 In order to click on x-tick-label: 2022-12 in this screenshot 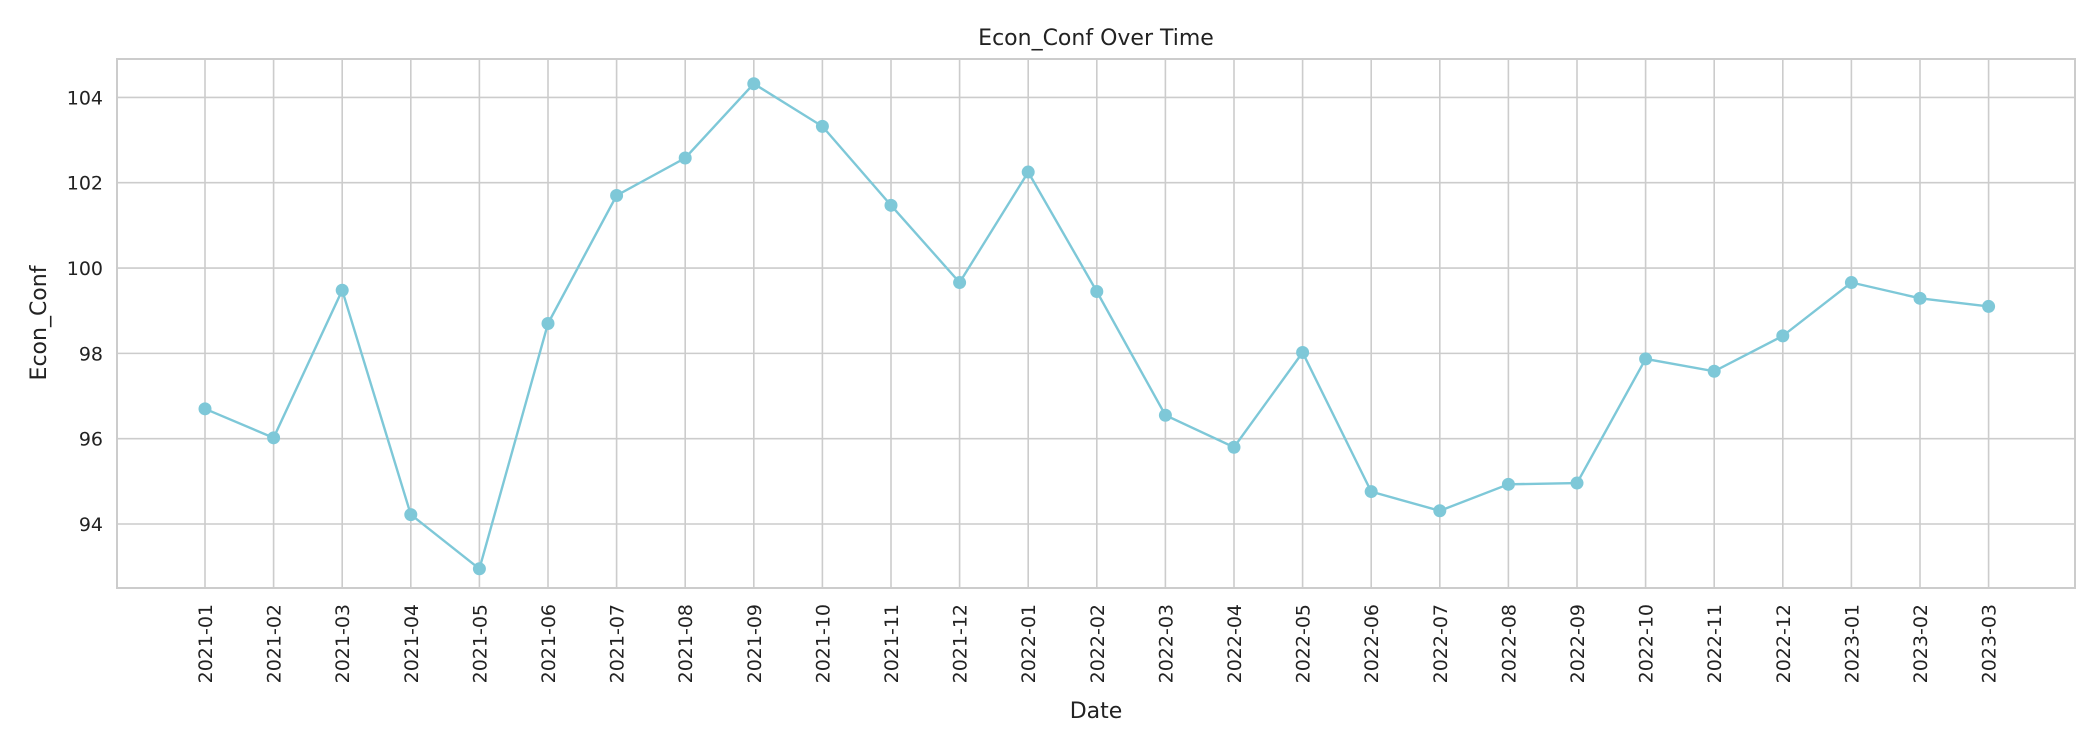, I will do `click(1784, 643)`.